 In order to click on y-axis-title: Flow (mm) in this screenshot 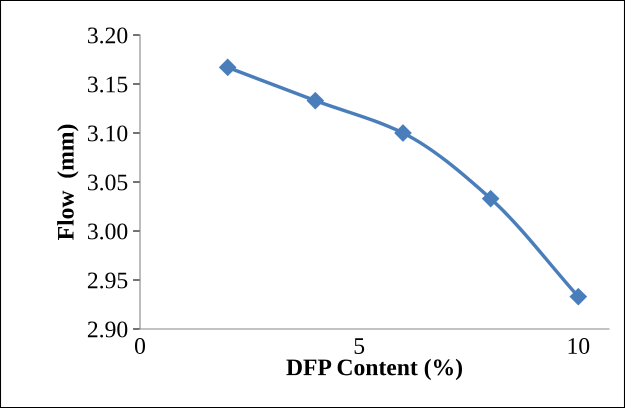, I will do `click(68, 182)`.